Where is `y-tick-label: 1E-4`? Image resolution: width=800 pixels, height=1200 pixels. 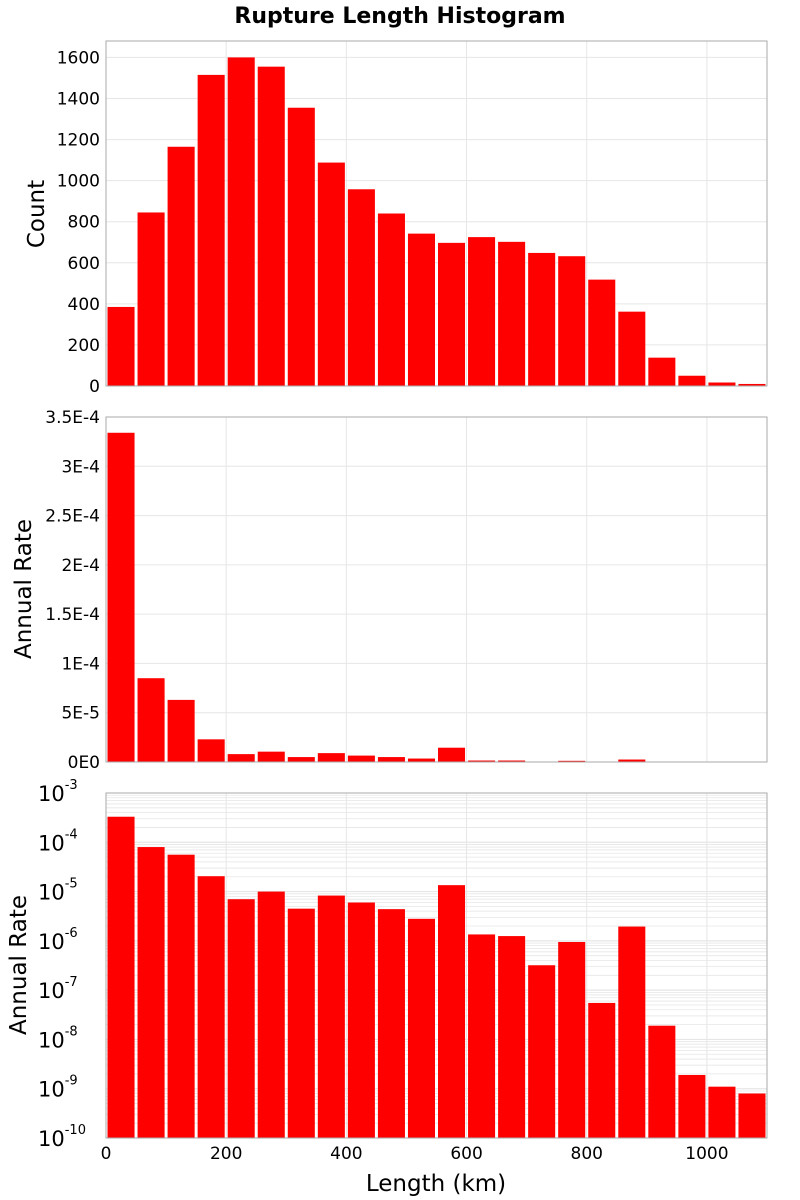 y-tick-label: 1E-4 is located at coordinates (80, 664).